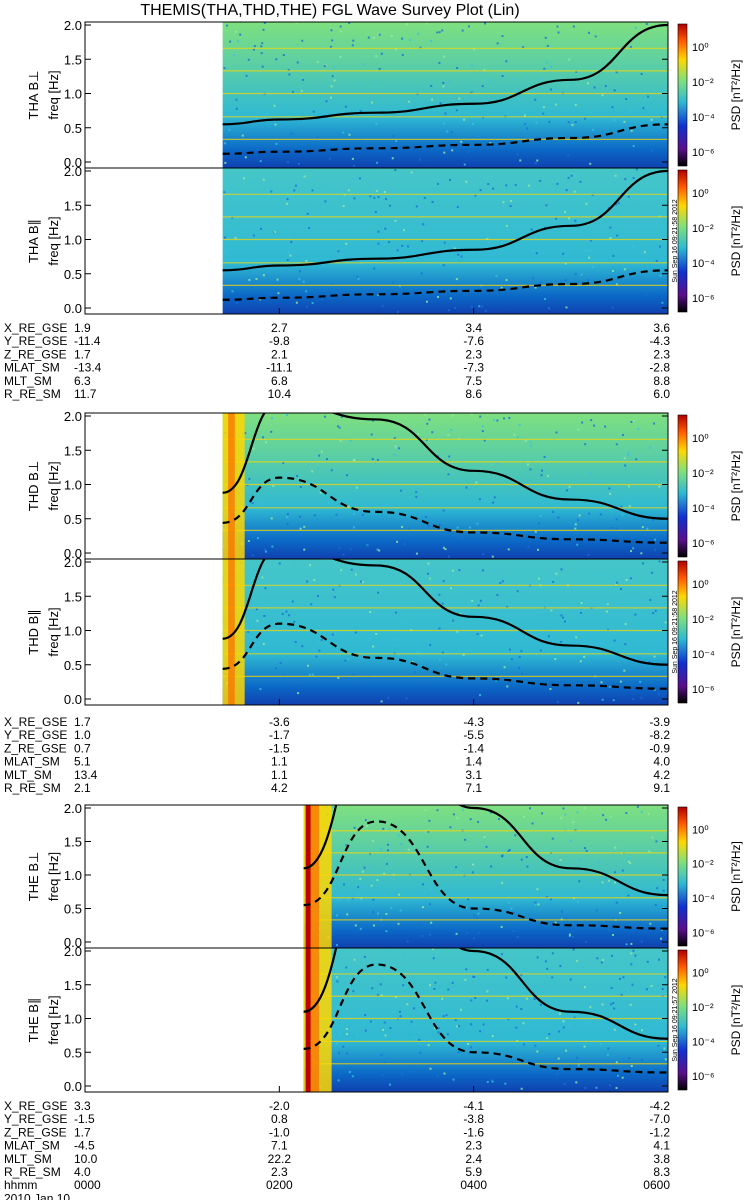  What do you see at coordinates (84, 1119) in the screenshot?
I see `ephemeris-value: -1.5` at bounding box center [84, 1119].